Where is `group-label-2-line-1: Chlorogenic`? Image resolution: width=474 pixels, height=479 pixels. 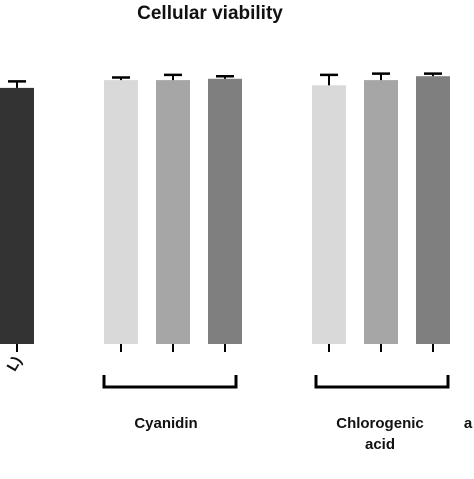
group-label-2-line-1: Chlorogenic is located at coordinates (380, 423).